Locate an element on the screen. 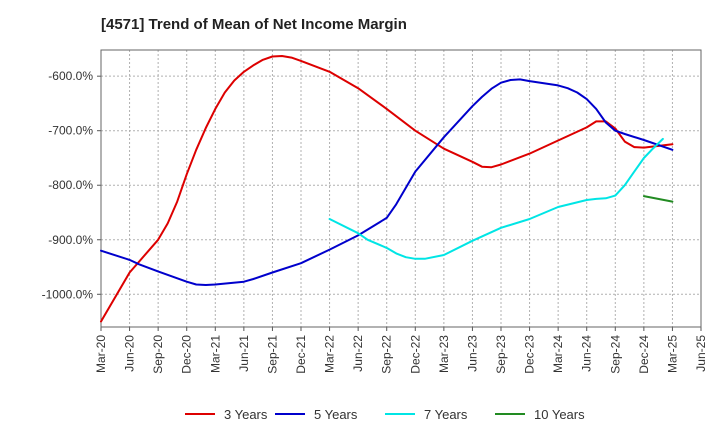 Image resolution: width=720 pixels, height=440 pixels. y-tick-label: -800.0% is located at coordinates (70, 185).